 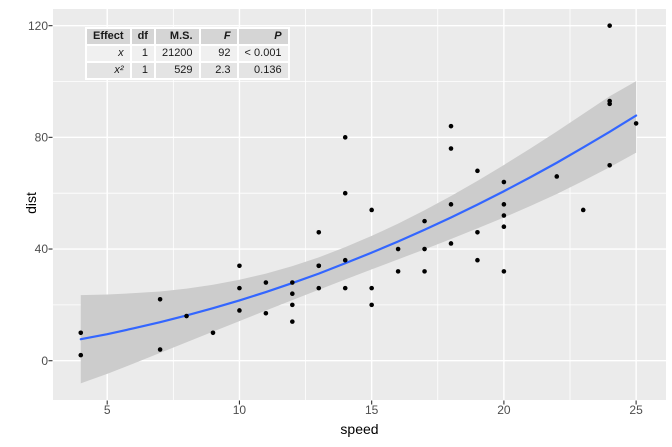 I want to click on anova-cell: 92, so click(x=218, y=53).